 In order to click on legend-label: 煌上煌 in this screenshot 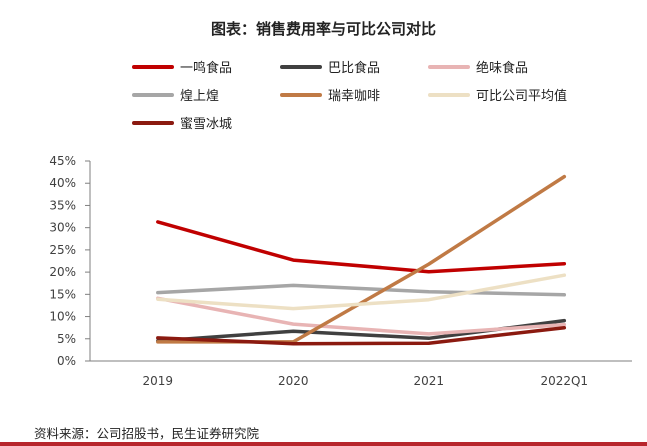, I will do `click(200, 96)`.